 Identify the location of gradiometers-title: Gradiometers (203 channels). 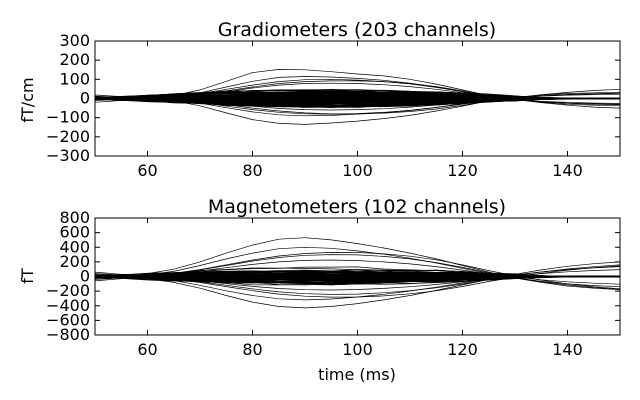
(357, 30).